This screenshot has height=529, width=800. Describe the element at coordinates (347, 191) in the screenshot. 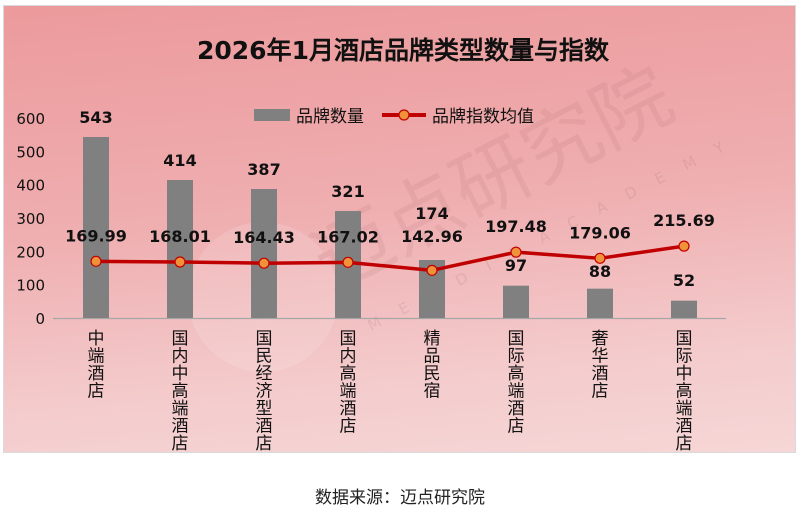

I see `bar-value-label: 321` at that location.